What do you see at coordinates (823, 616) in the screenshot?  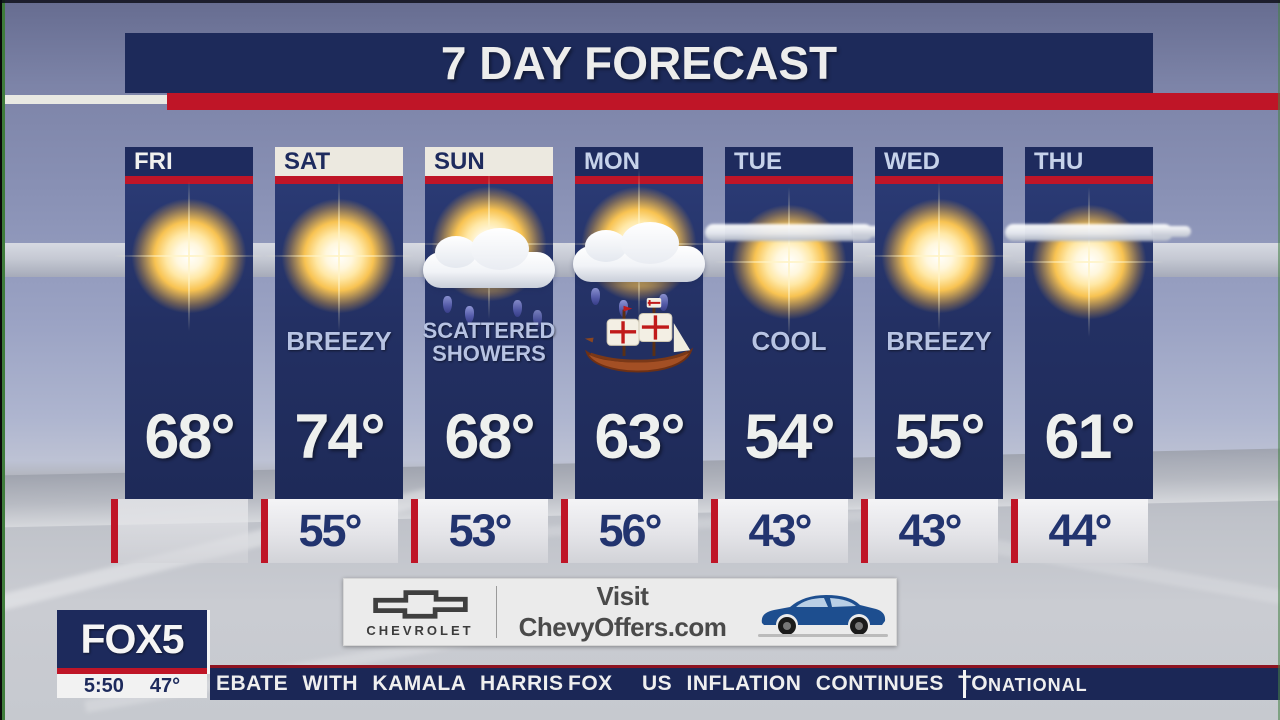 I see `blue-suv-icon` at bounding box center [823, 616].